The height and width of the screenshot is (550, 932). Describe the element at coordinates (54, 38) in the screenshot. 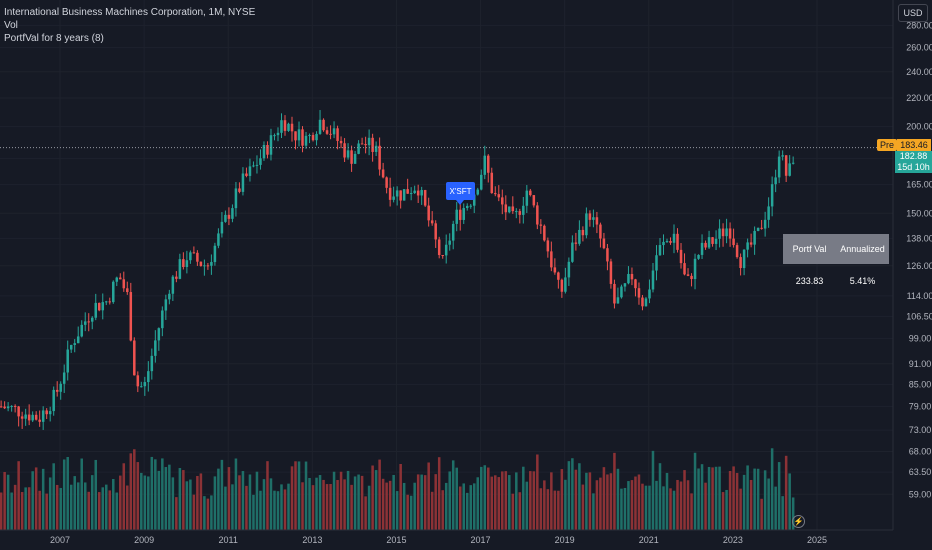

I see `portfval-indicator-label: PortfVal for 8 years (8)` at that location.